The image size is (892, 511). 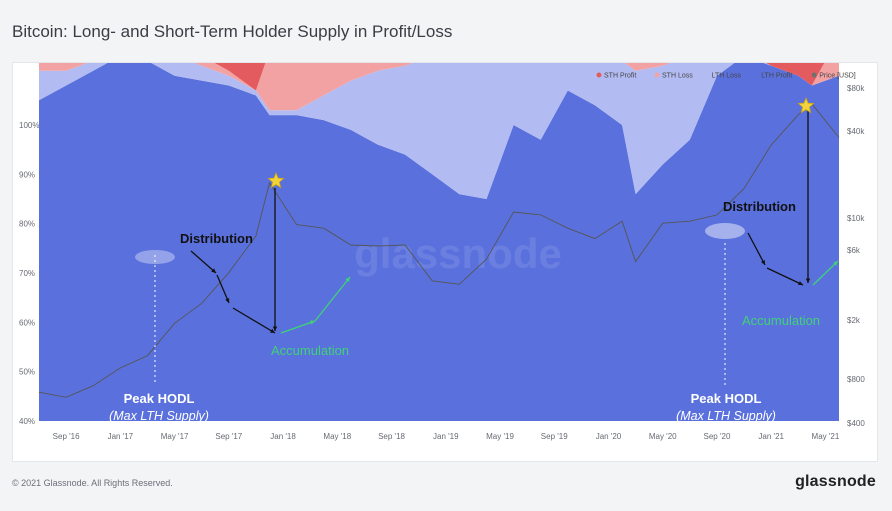 What do you see at coordinates (298, 327) in the screenshot?
I see `accumulation-arrow-1a-line` at bounding box center [298, 327].